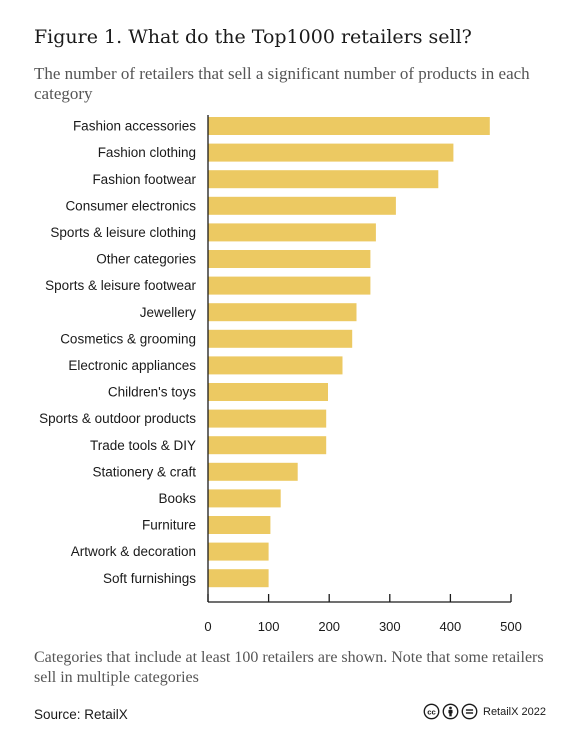  What do you see at coordinates (329, 626) in the screenshot?
I see `x-tick-label: 200` at bounding box center [329, 626].